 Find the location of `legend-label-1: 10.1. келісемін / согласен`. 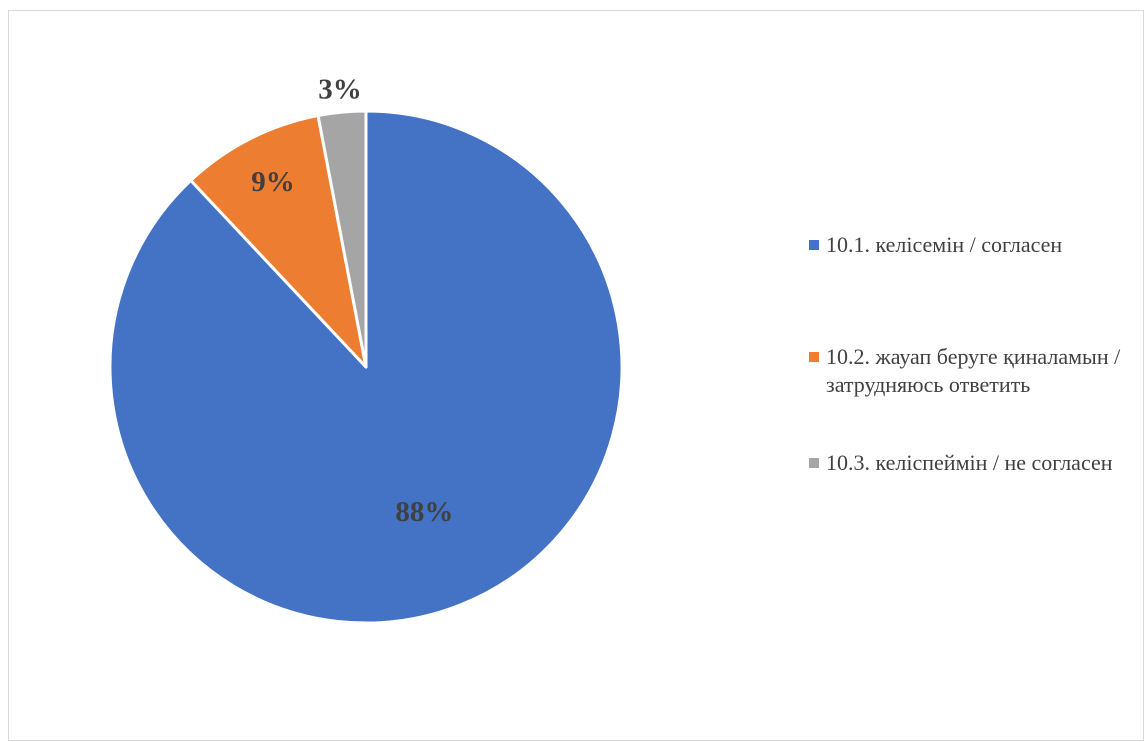

legend-label-1: 10.1. келісемін / согласен is located at coordinates (944, 244).